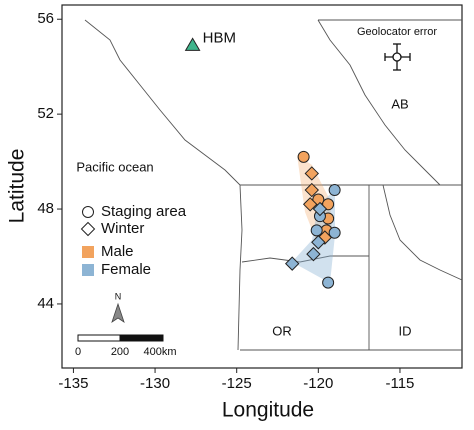 The image size is (474, 430). Describe the element at coordinates (78, 352) in the screenshot. I see `scale-label: 0` at that location.